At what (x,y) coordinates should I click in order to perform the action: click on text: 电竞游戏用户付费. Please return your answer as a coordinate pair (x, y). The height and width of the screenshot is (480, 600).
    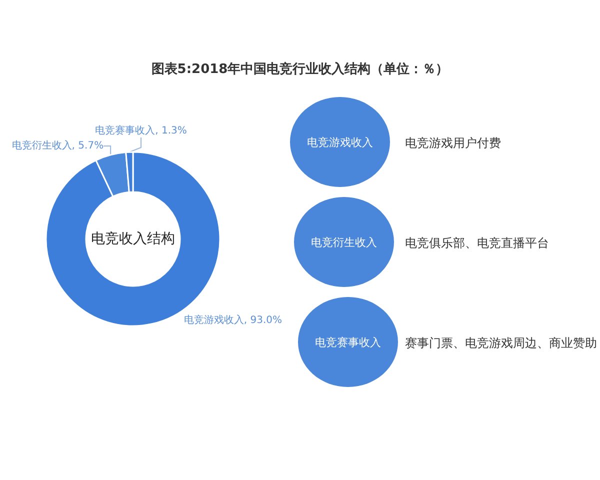
    Looking at the image, I should click on (453, 143).